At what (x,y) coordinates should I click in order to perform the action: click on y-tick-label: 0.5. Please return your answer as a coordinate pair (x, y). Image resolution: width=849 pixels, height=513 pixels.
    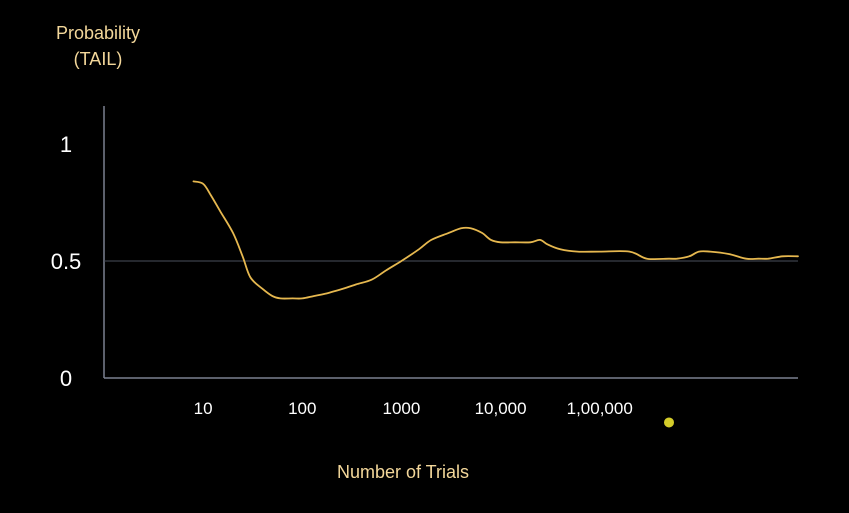
    Looking at the image, I should click on (66, 261).